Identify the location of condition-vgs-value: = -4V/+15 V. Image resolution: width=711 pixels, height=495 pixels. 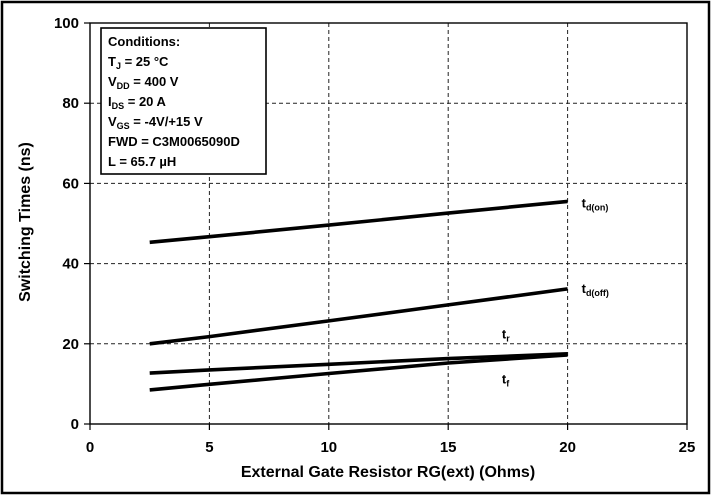
(166, 121).